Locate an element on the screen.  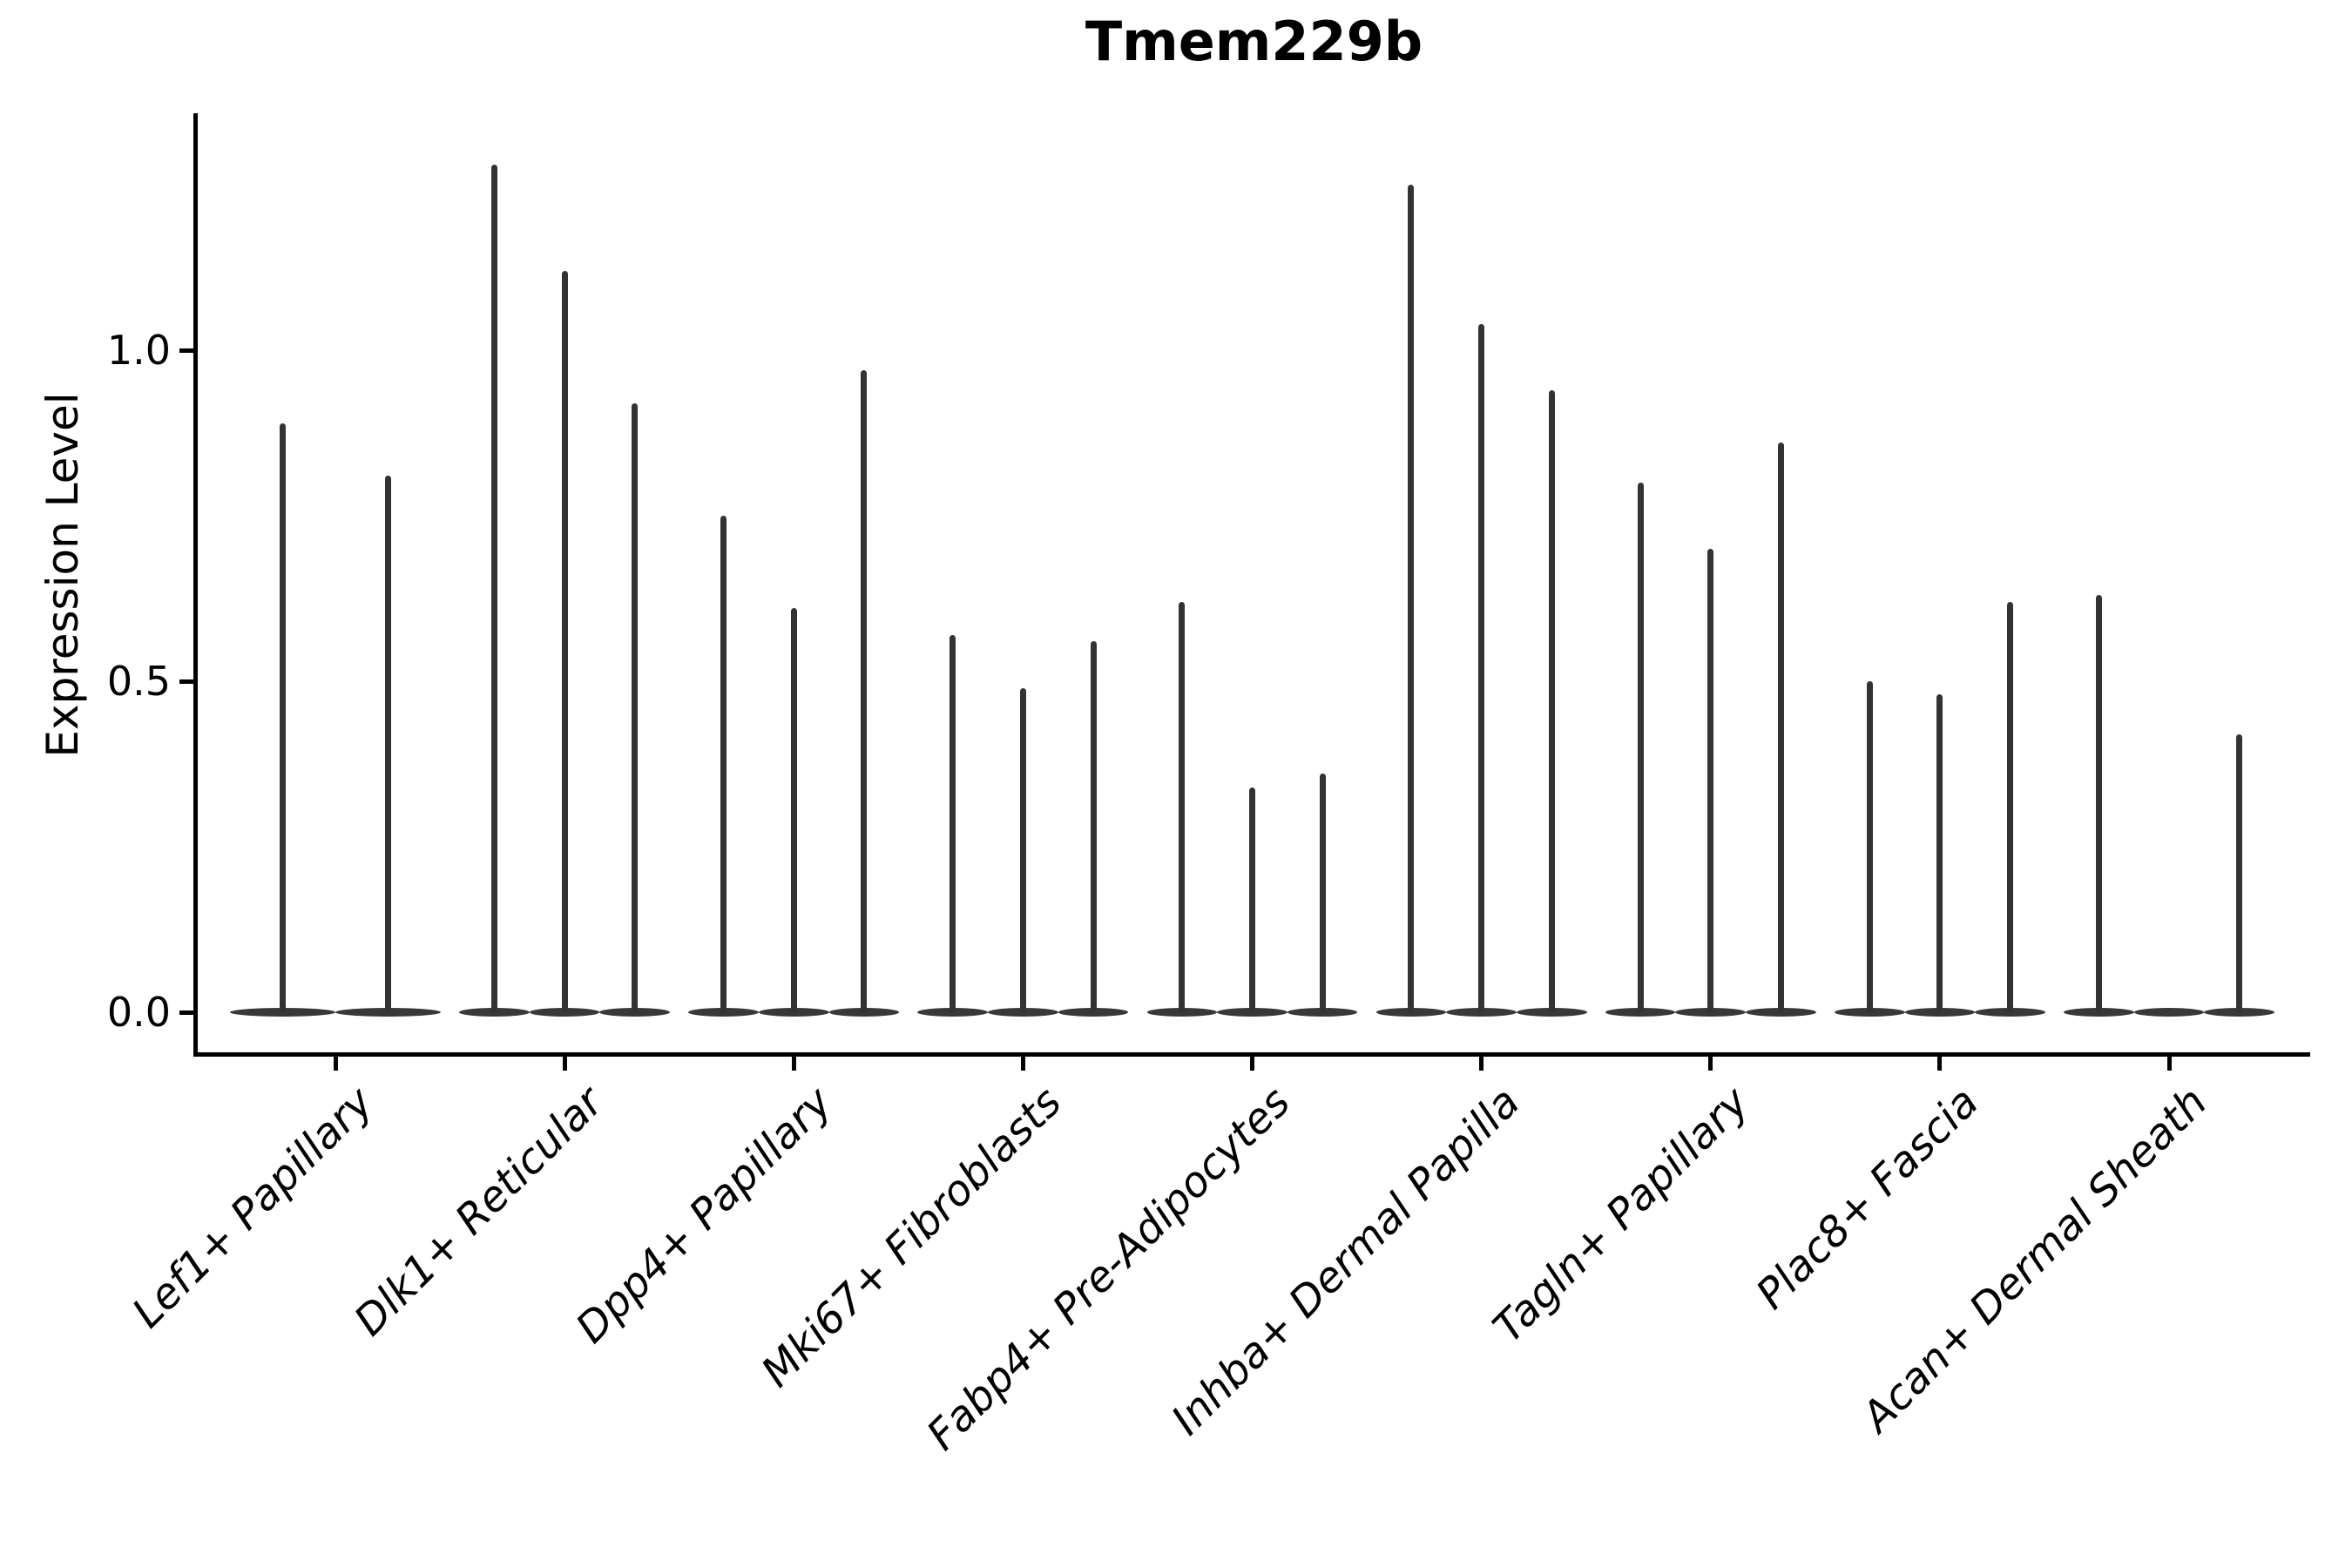
x-axis-spine is located at coordinates (1251, 1054).